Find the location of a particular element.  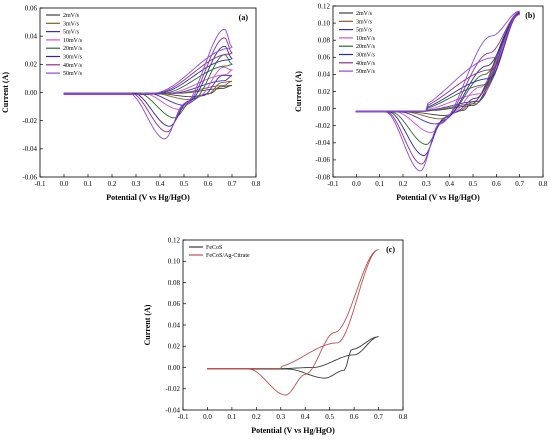

panel-label: (b) is located at coordinates (530, 15).